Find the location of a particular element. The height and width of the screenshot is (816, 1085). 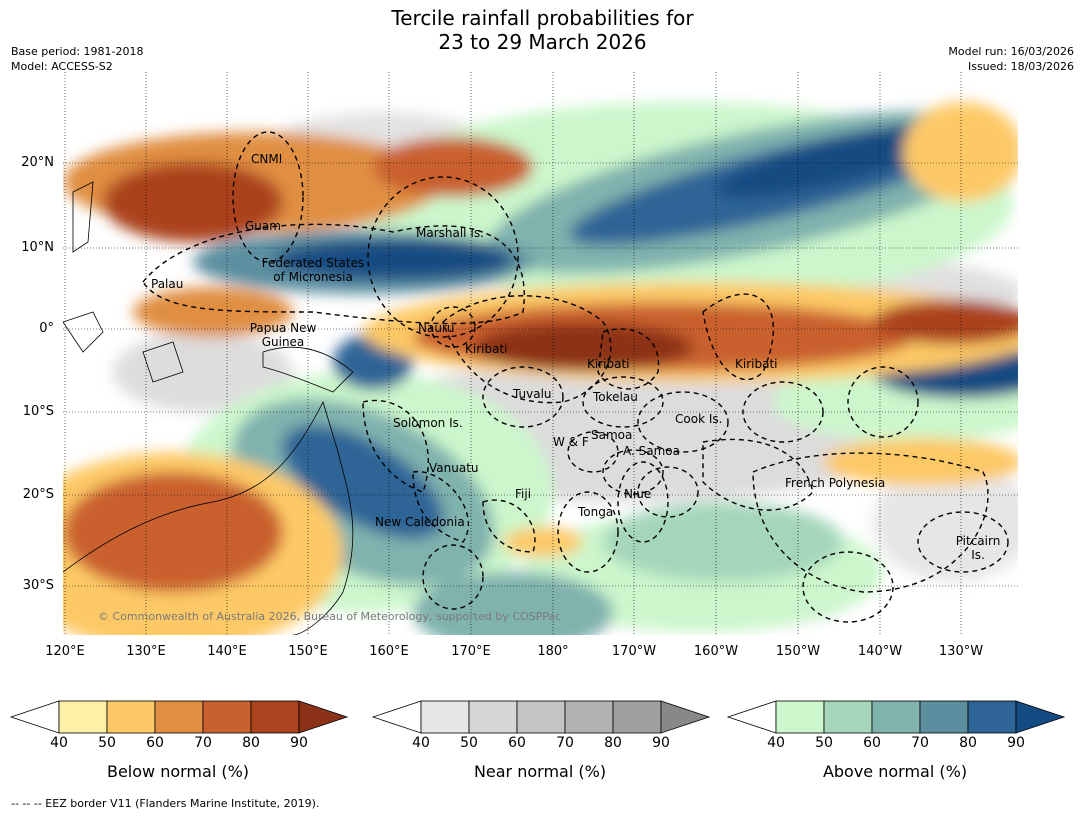

region-label-fsm: Federated States of Micronesia is located at coordinates (313, 270).